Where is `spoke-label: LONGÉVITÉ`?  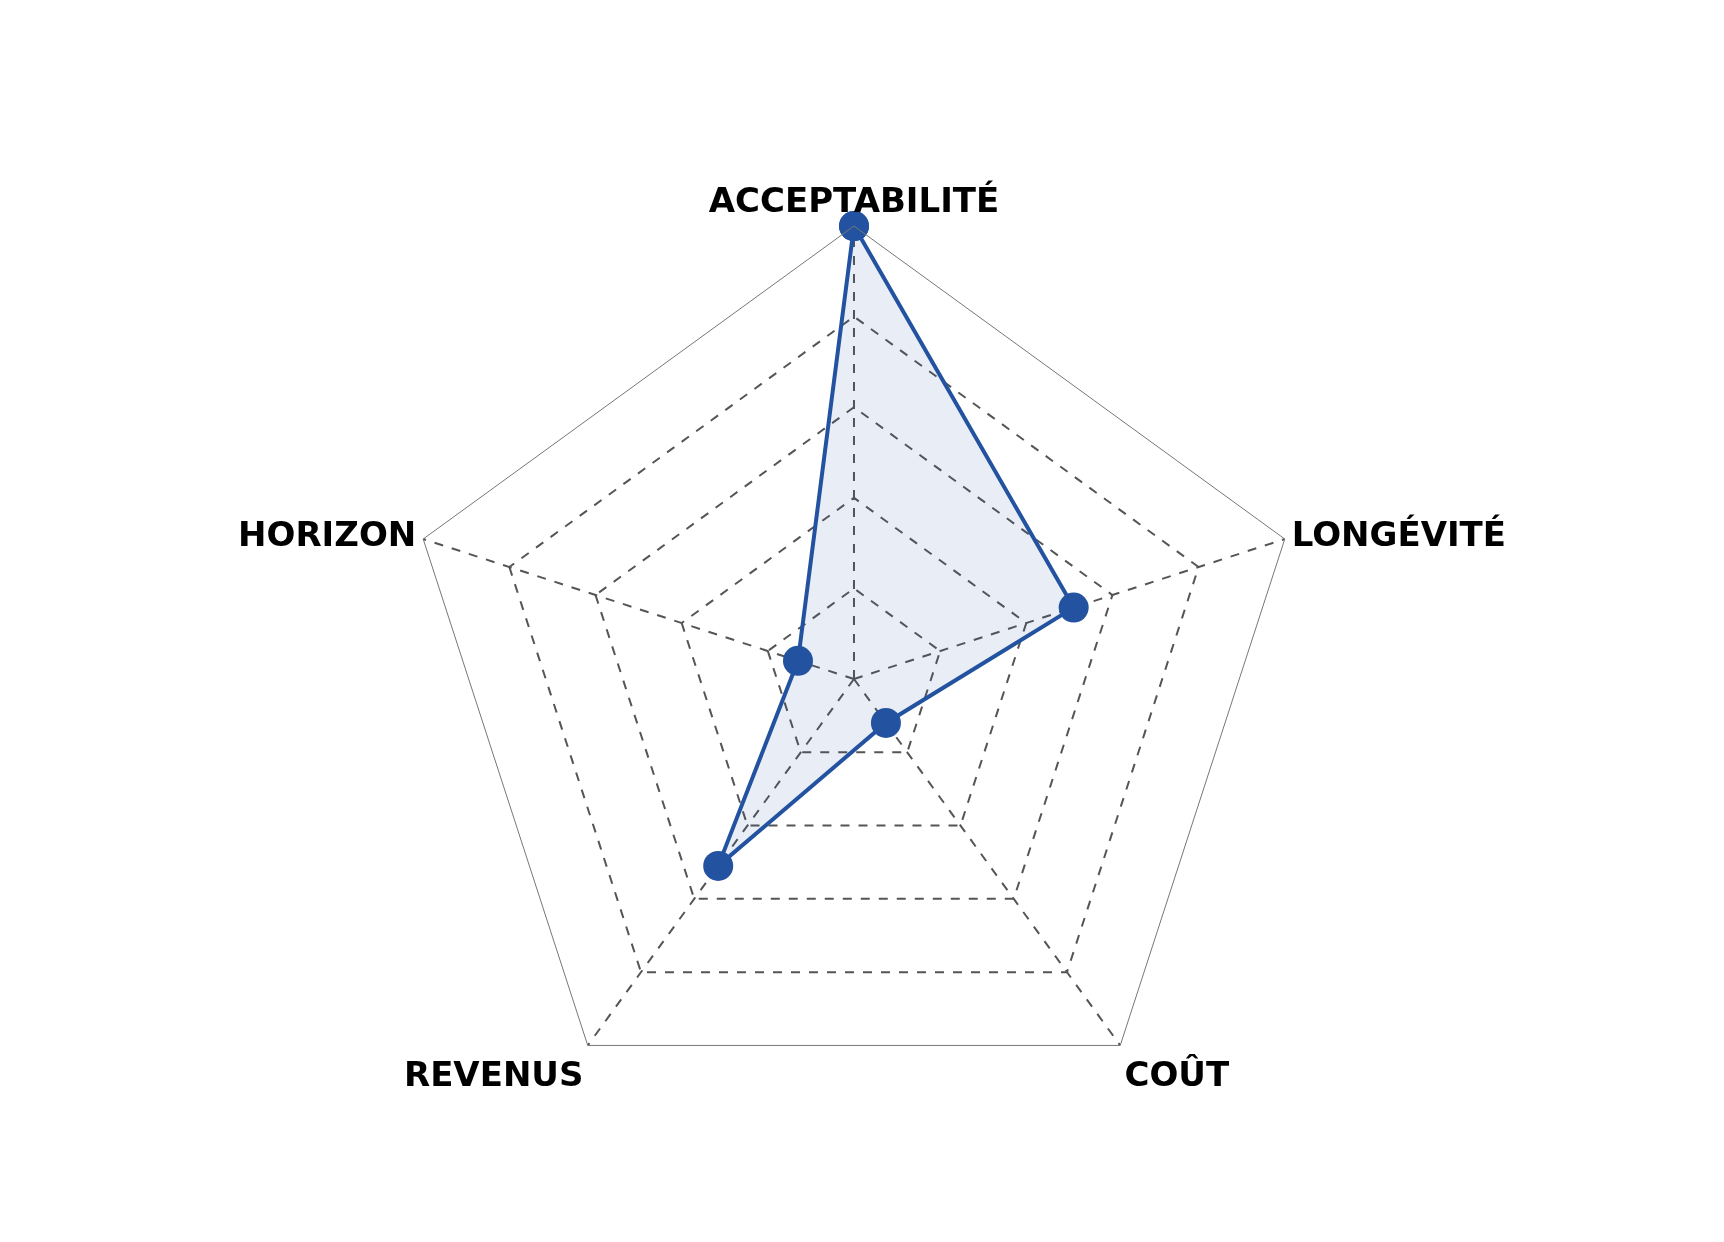
spoke-label: LONGÉVITÉ is located at coordinates (1399, 533).